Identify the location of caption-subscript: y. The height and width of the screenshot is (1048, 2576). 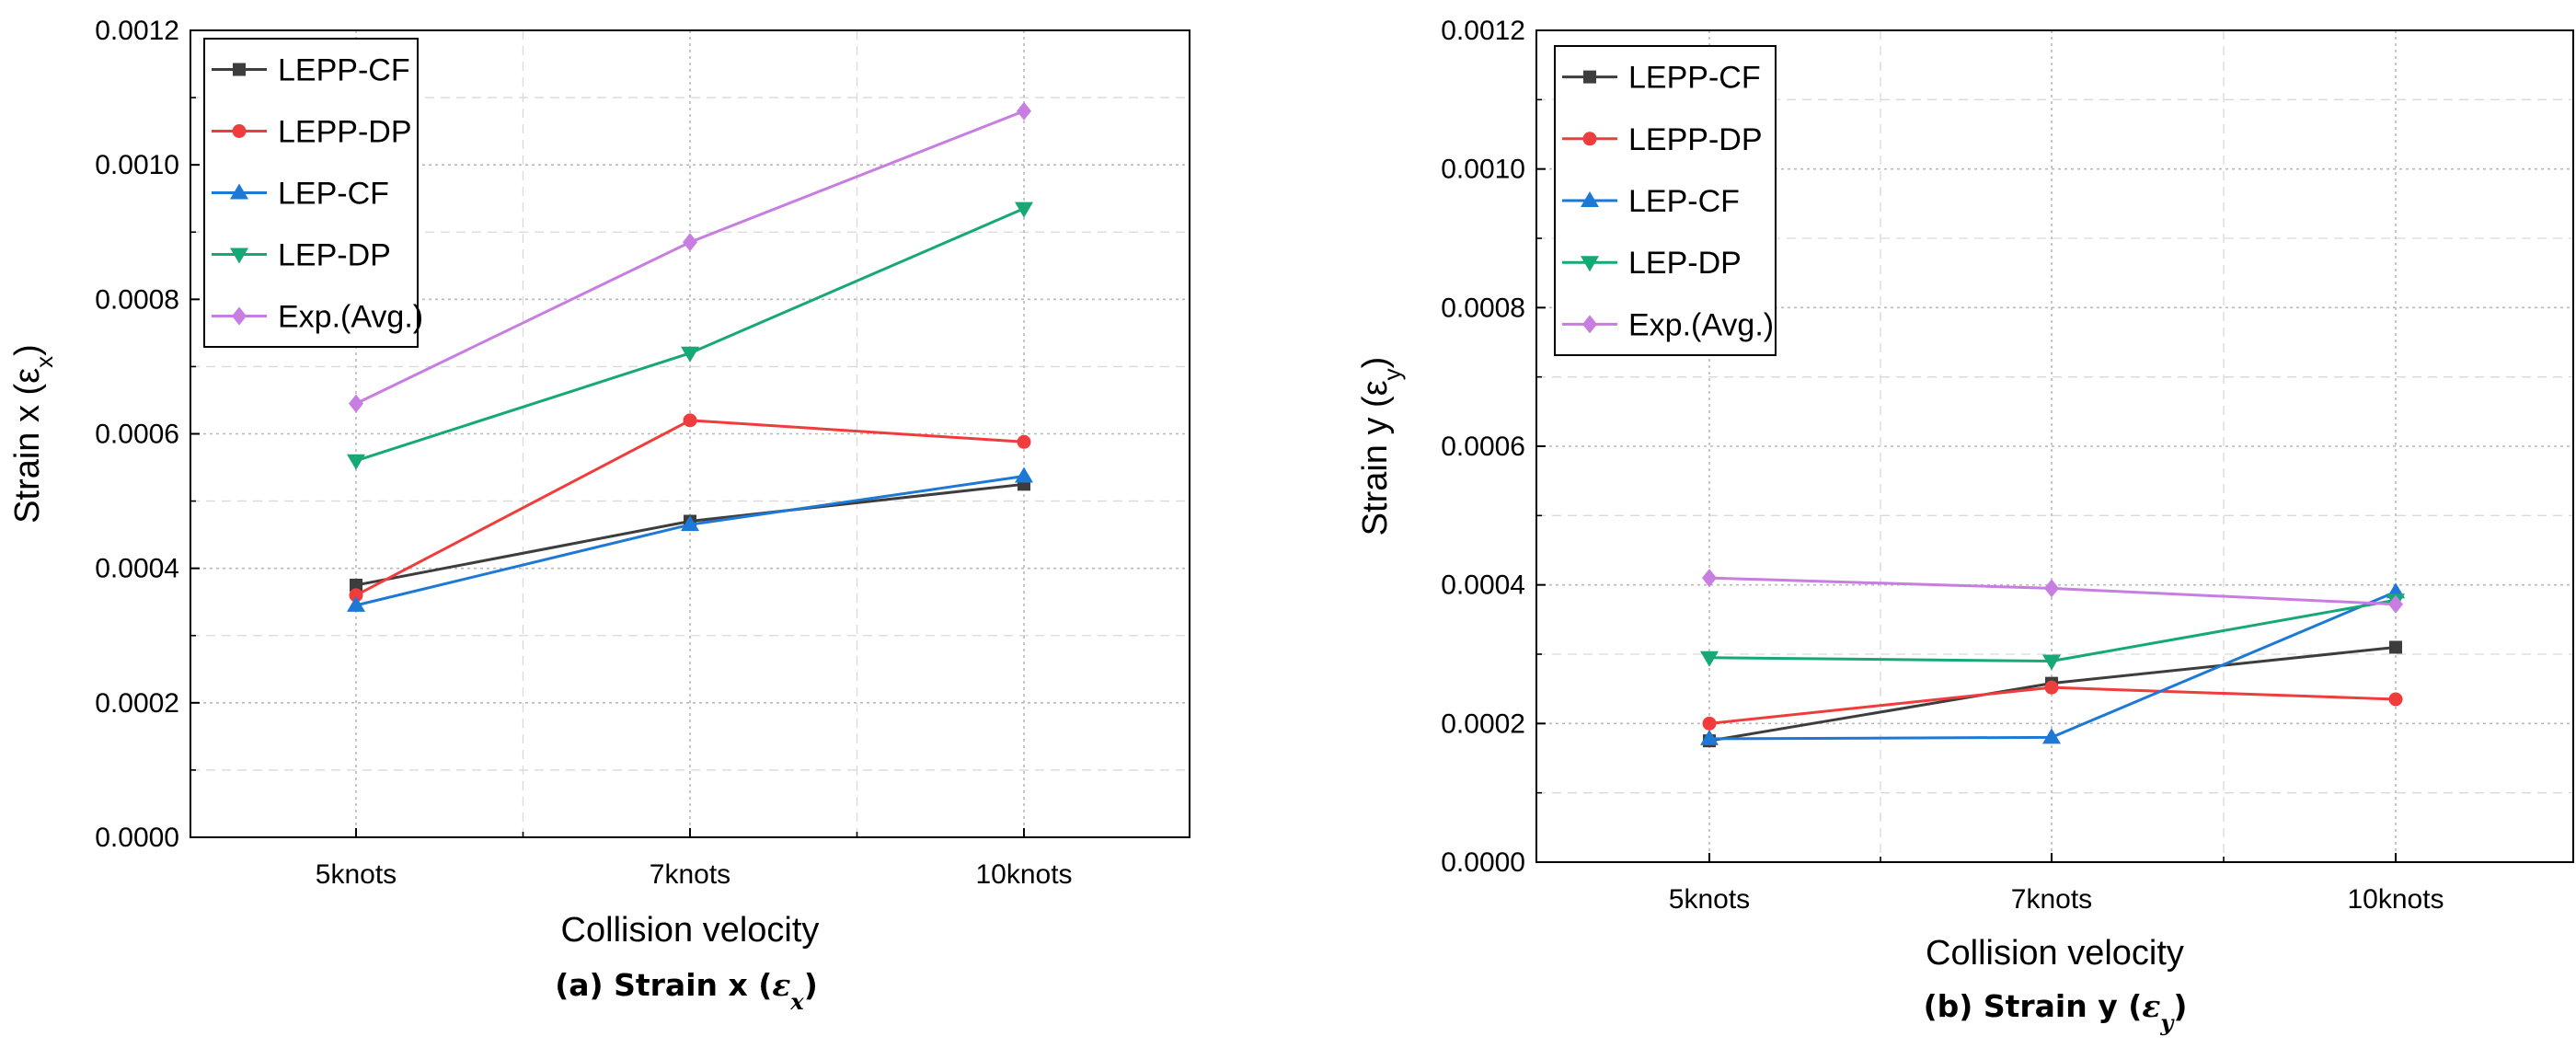
(2167, 1022).